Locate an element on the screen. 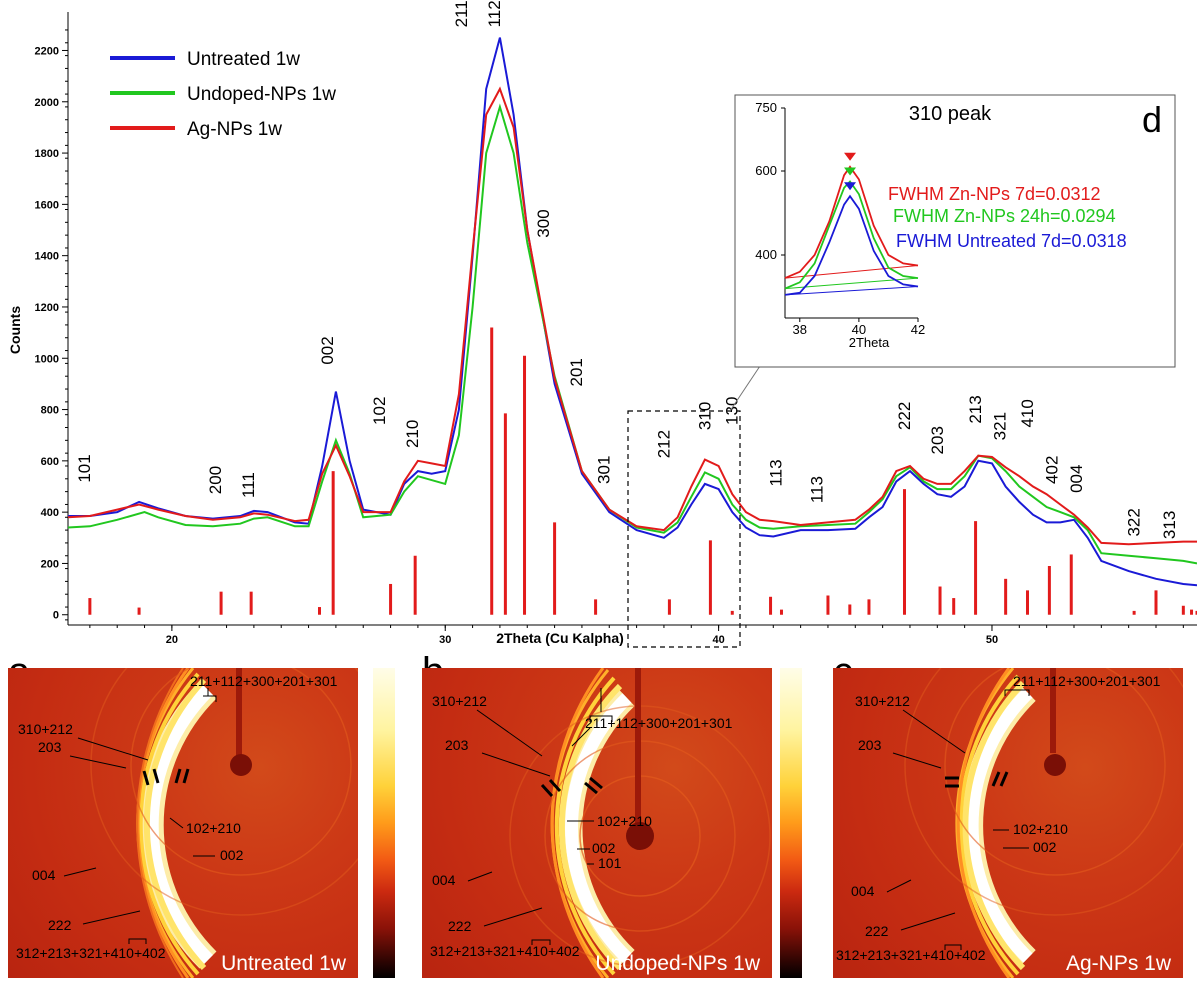 The width and height of the screenshot is (1197, 983). arrows is located at coordinates (977, 779).